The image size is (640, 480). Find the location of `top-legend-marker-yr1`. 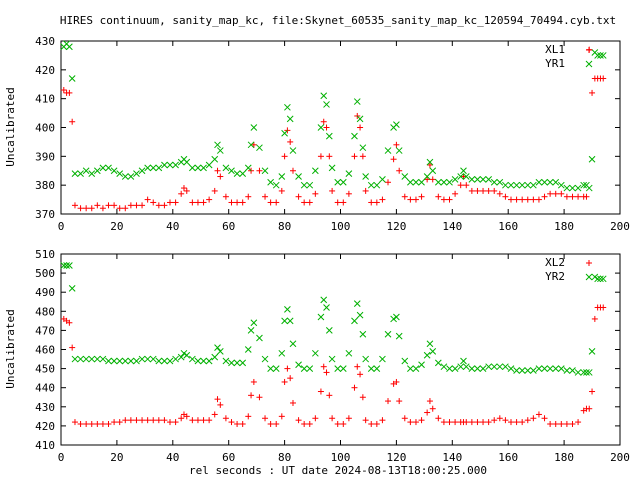

top-legend-marker-yr1 is located at coordinates (589, 64).